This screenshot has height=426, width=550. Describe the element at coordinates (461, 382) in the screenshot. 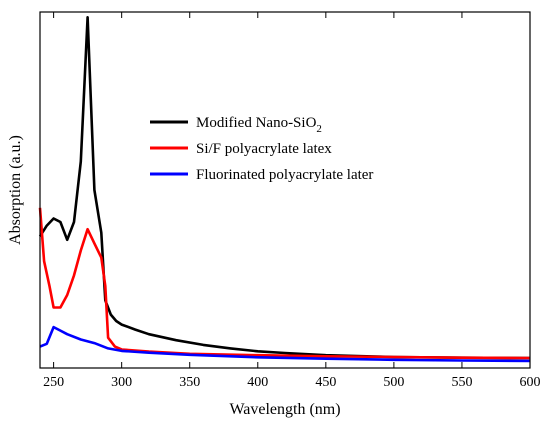

I see `x-tick-label: 550` at that location.